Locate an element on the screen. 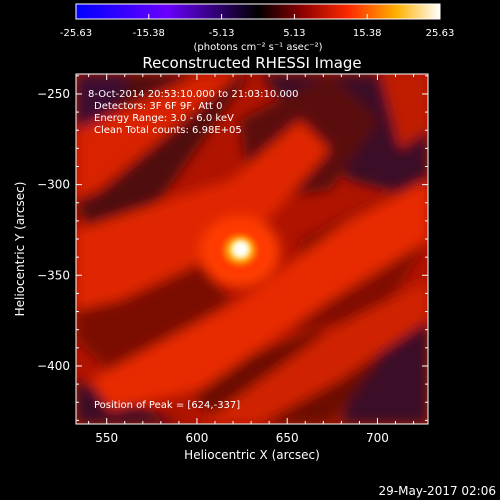 The image size is (500, 500). y-tick-label: −400 is located at coordinates (53, 366).